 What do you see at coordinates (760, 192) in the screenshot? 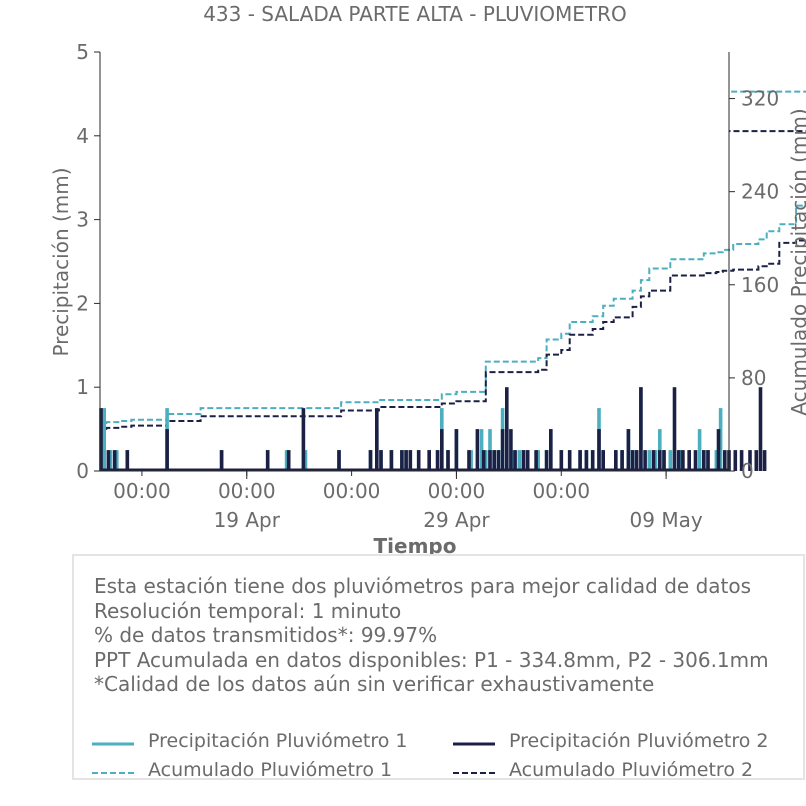
I see `y-right-tick-label: 240` at bounding box center [760, 192].